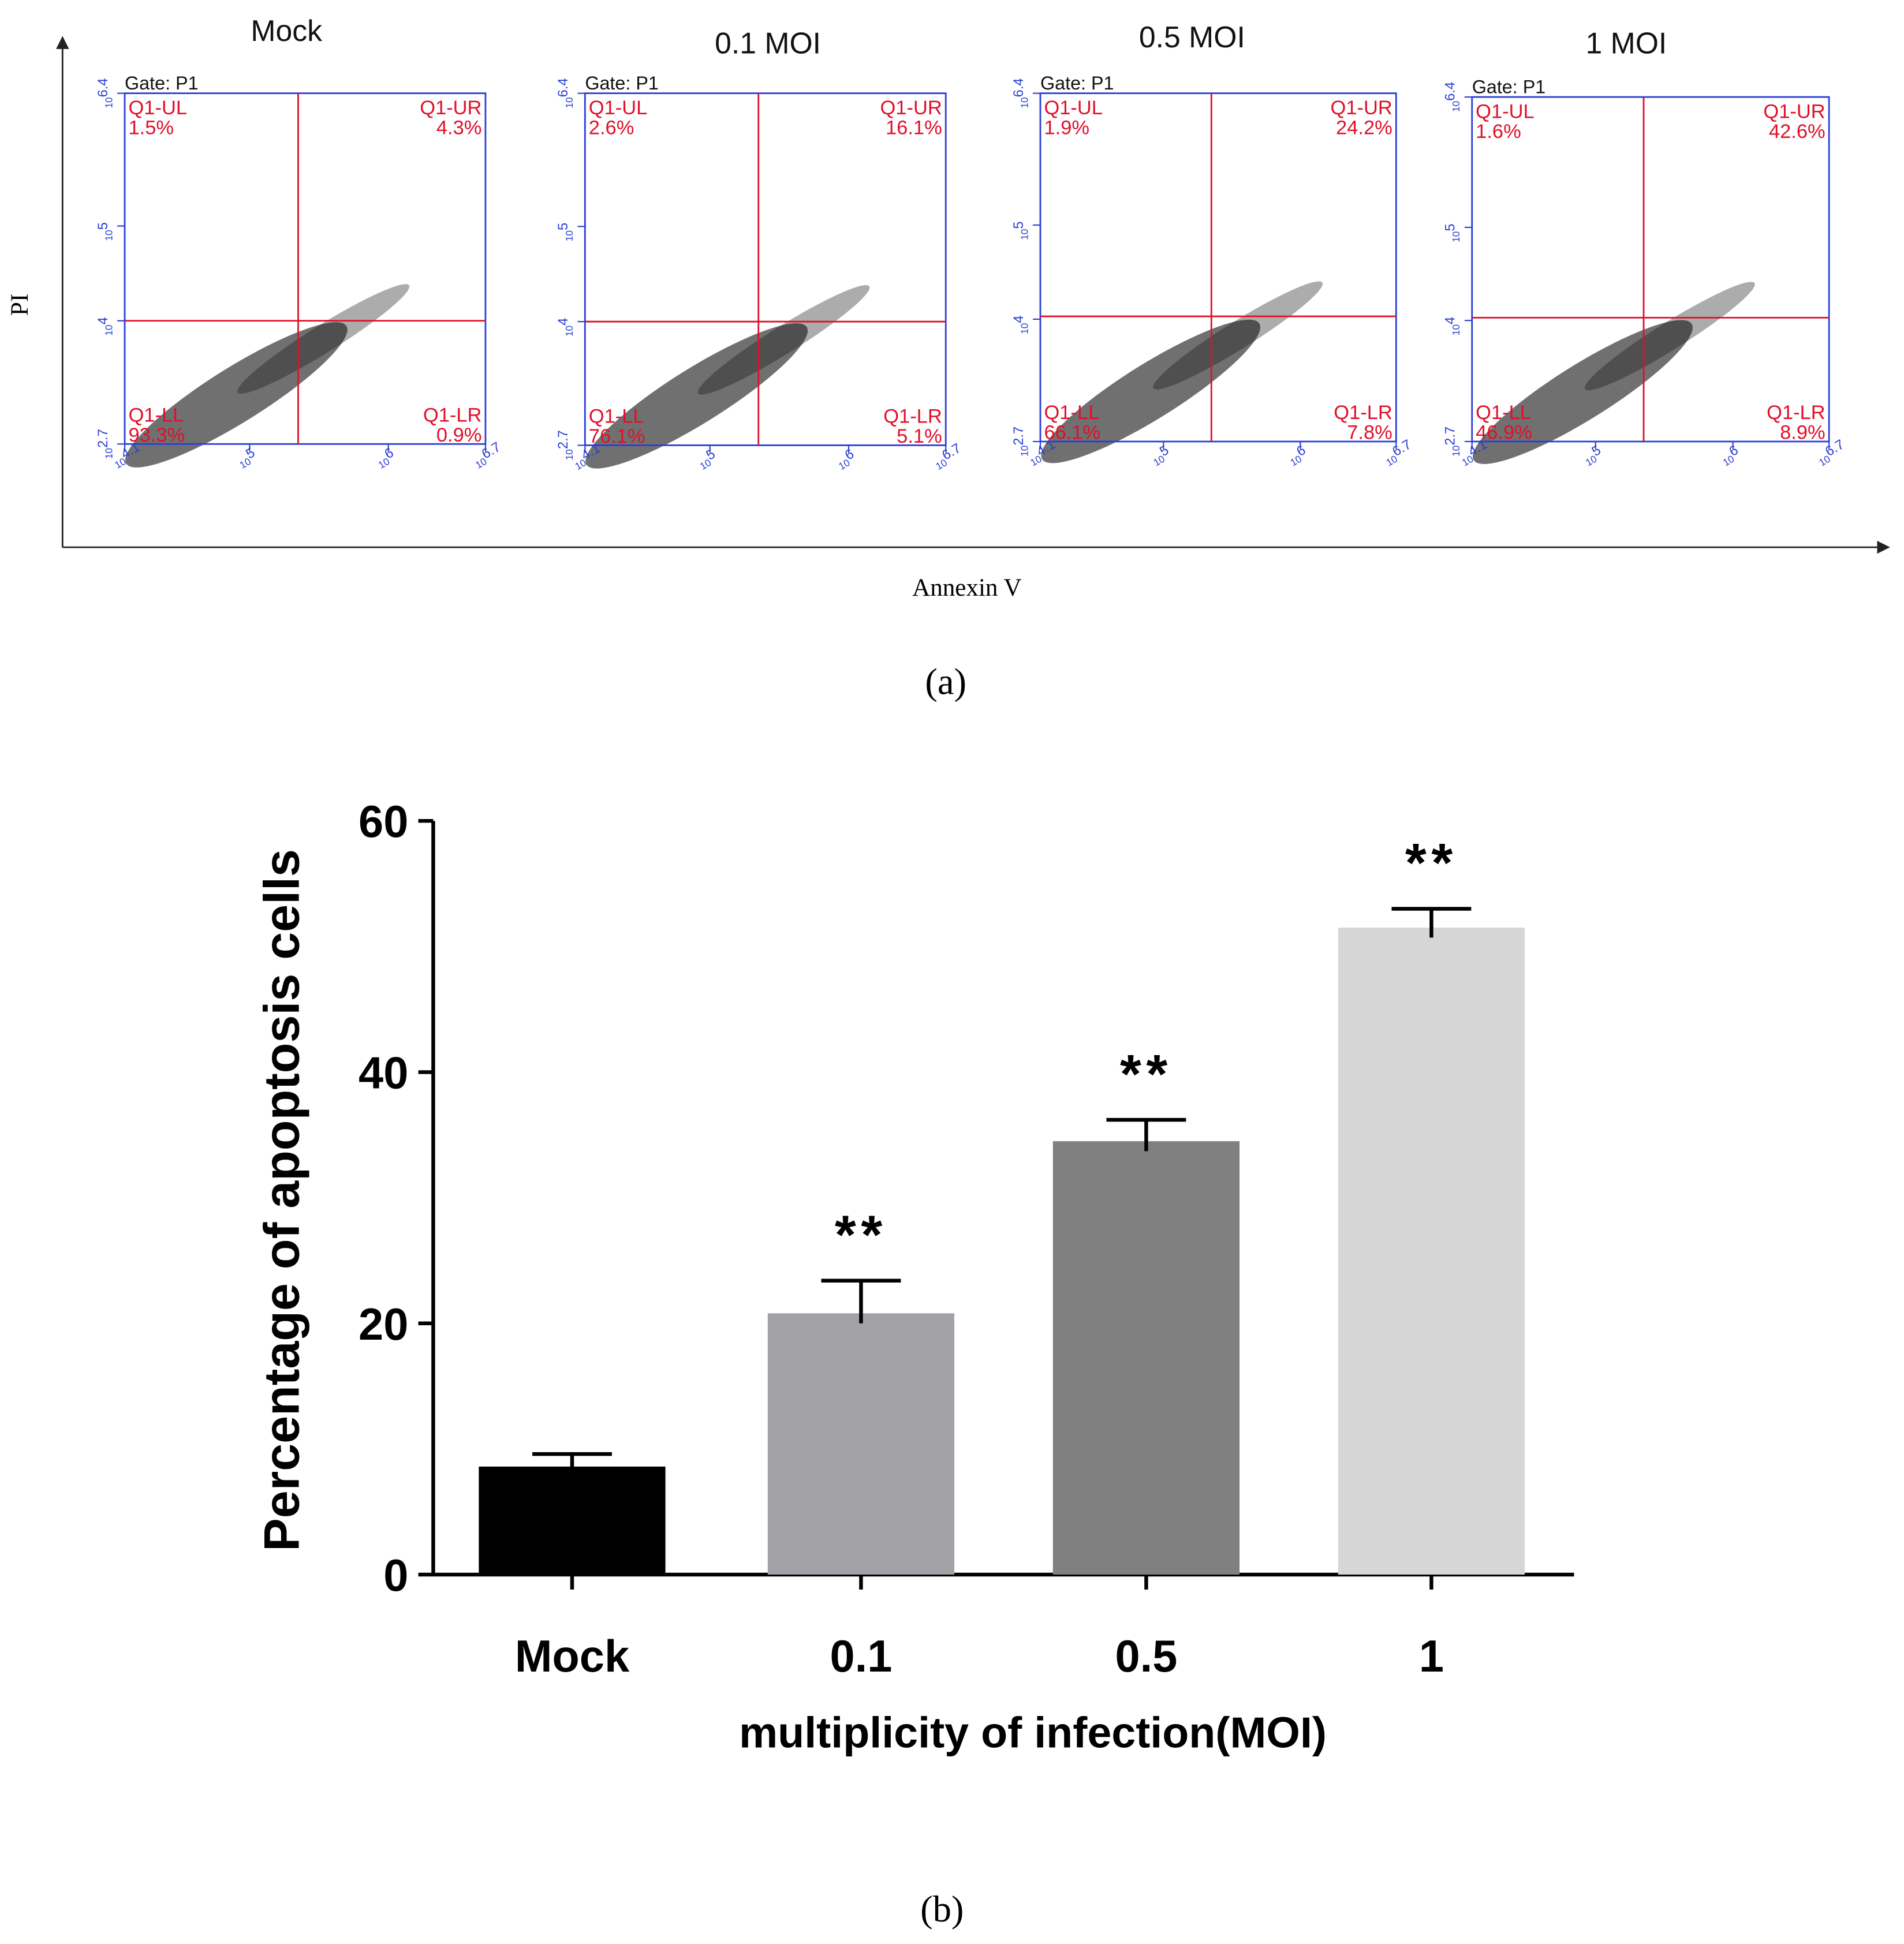 Image resolution: width=1904 pixels, height=1944 pixels. Describe the element at coordinates (1498, 132) in the screenshot. I see `quadrant-percent: 1.6%` at that location.